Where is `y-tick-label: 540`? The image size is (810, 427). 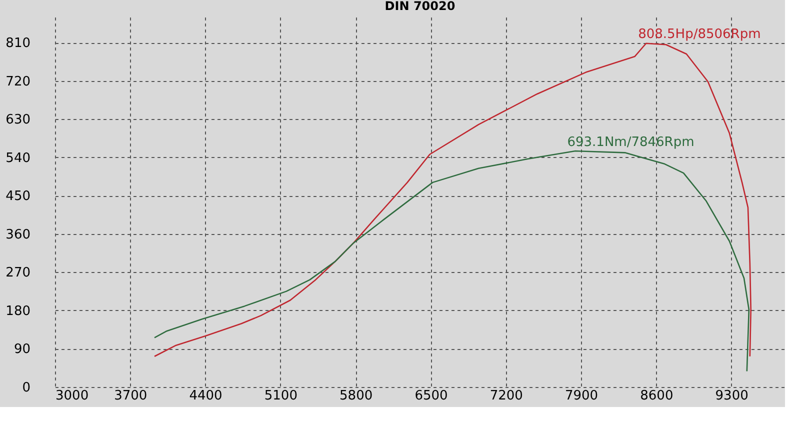 y-tick-label: 540 is located at coordinates (18, 158).